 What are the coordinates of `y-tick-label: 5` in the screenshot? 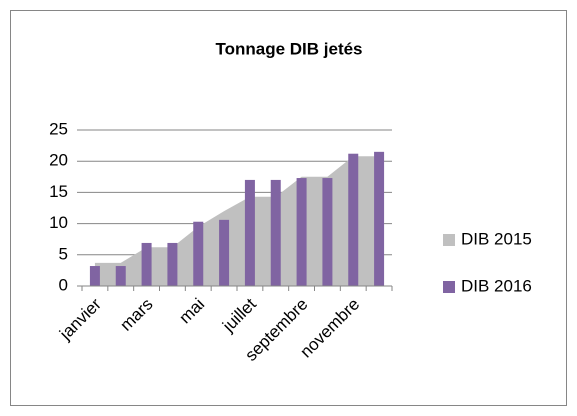 It's located at (63, 253).